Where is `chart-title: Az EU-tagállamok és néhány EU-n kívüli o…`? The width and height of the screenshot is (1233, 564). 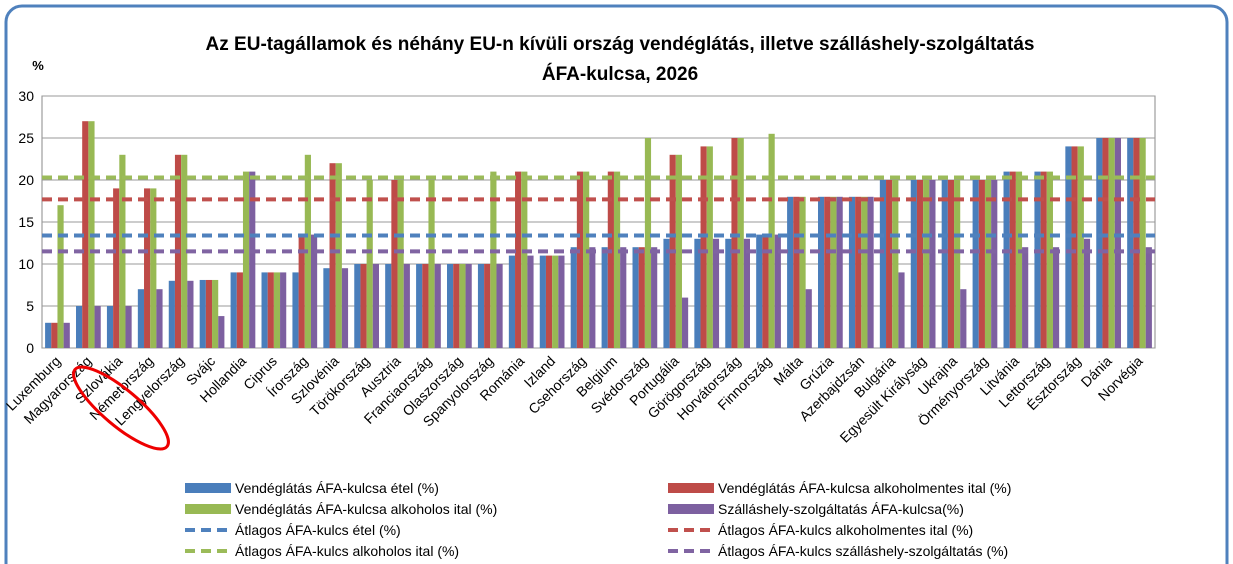 chart-title: Az EU-tagállamok és néhány EU-n kívüli o… is located at coordinates (620, 44).